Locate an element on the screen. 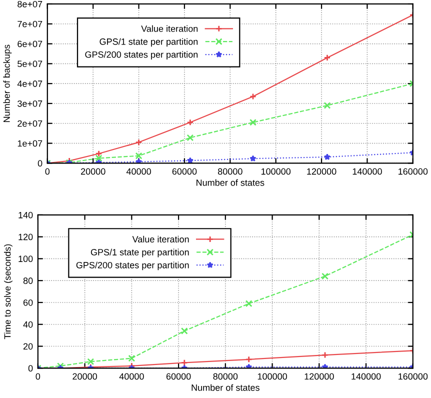 Image resolution: width=431 pixels, height=398 pixels. y-axis-title: Time to solve (seconds) is located at coordinates (8, 292).